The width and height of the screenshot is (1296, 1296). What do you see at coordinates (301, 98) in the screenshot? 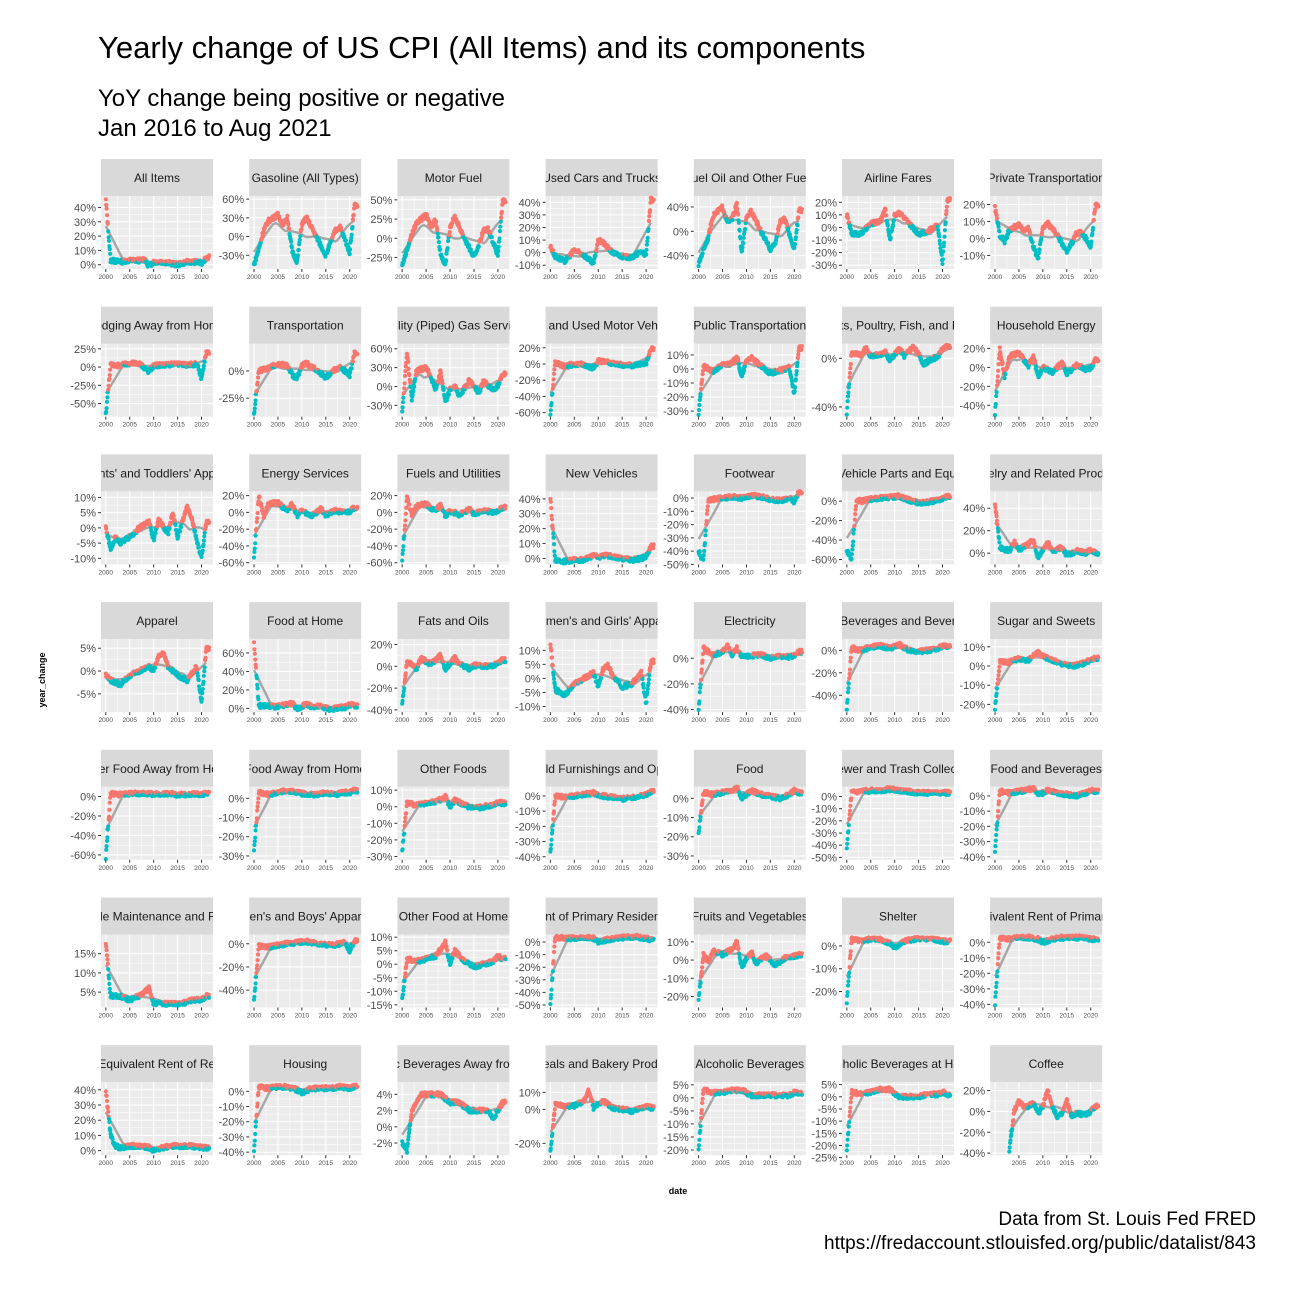
I see `subtitle-line-1: YoY change being positive or negative` at bounding box center [301, 98].